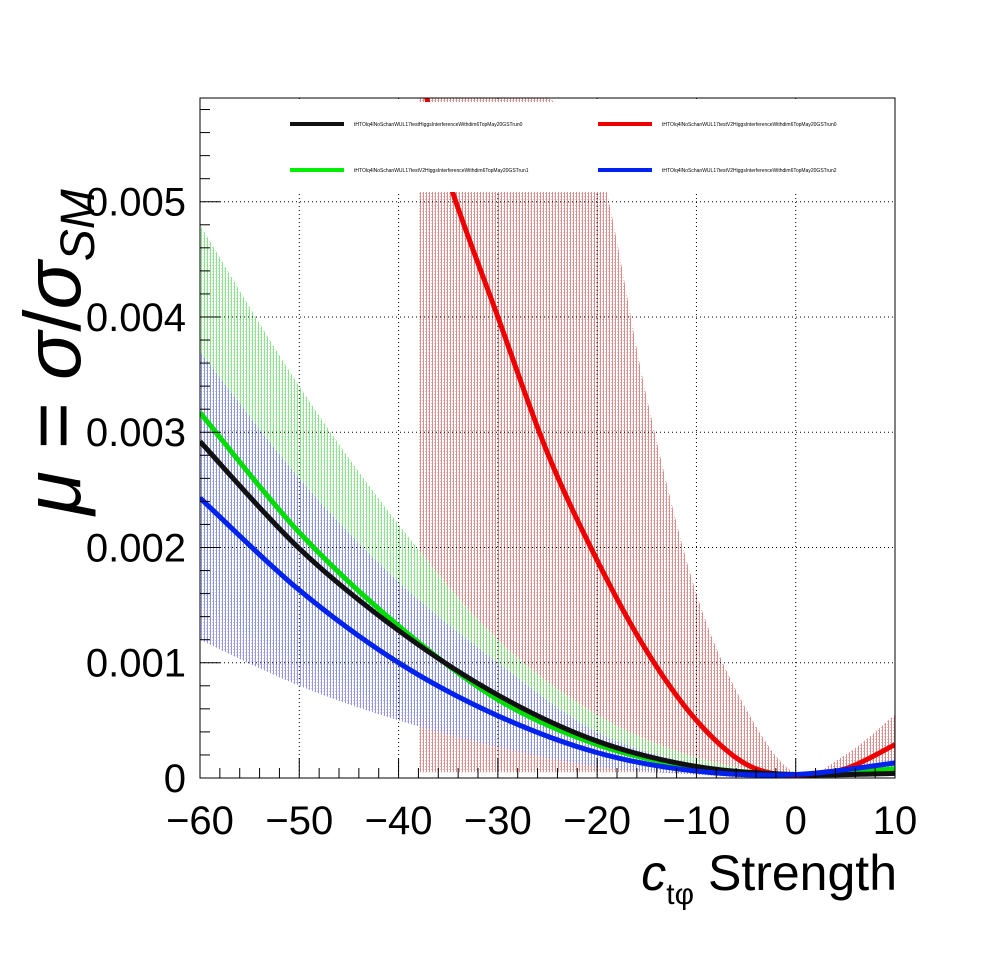  I want to click on x-tick-label-5: −10, so click(696, 821).